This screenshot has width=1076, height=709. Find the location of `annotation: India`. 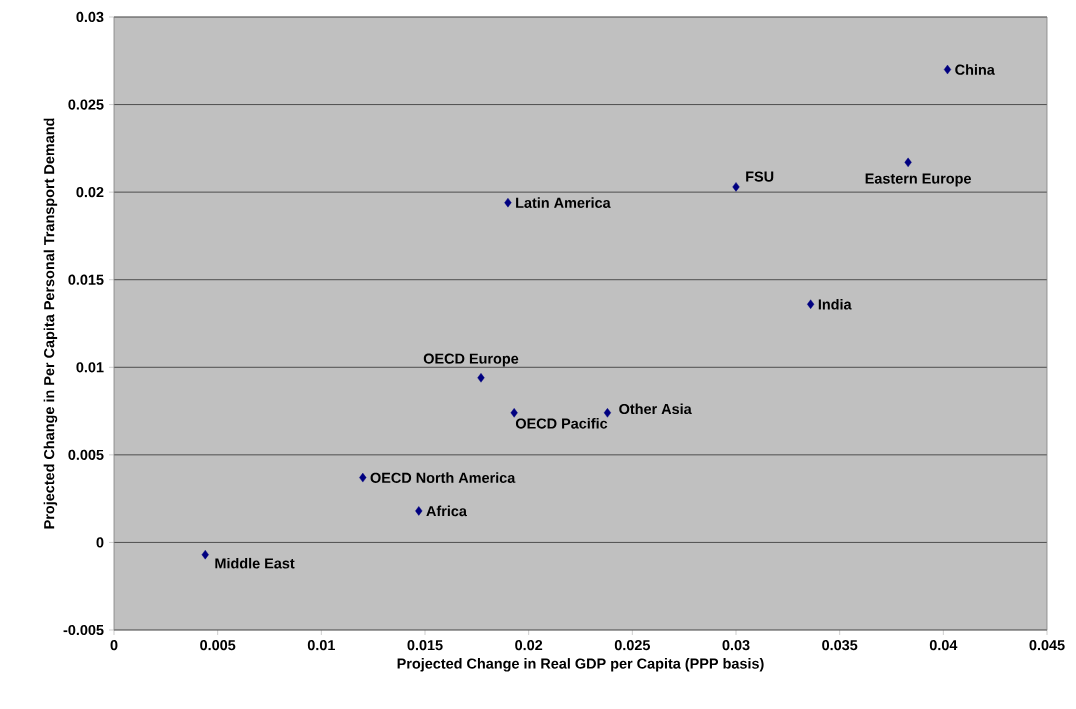

annotation: India is located at coordinates (835, 304).